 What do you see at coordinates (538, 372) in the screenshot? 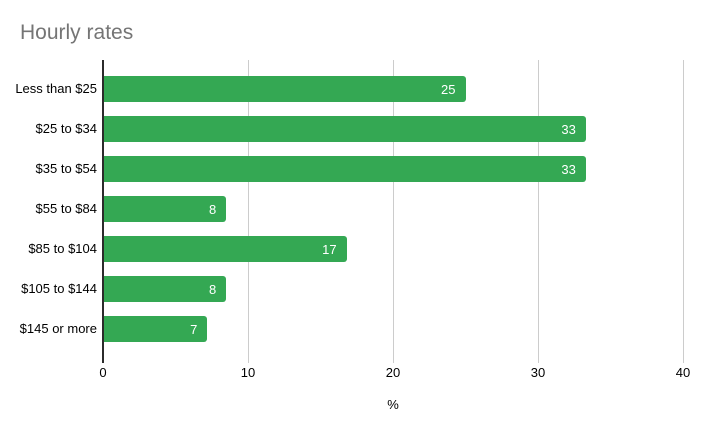
I see `x-tick-label: 30` at bounding box center [538, 372].